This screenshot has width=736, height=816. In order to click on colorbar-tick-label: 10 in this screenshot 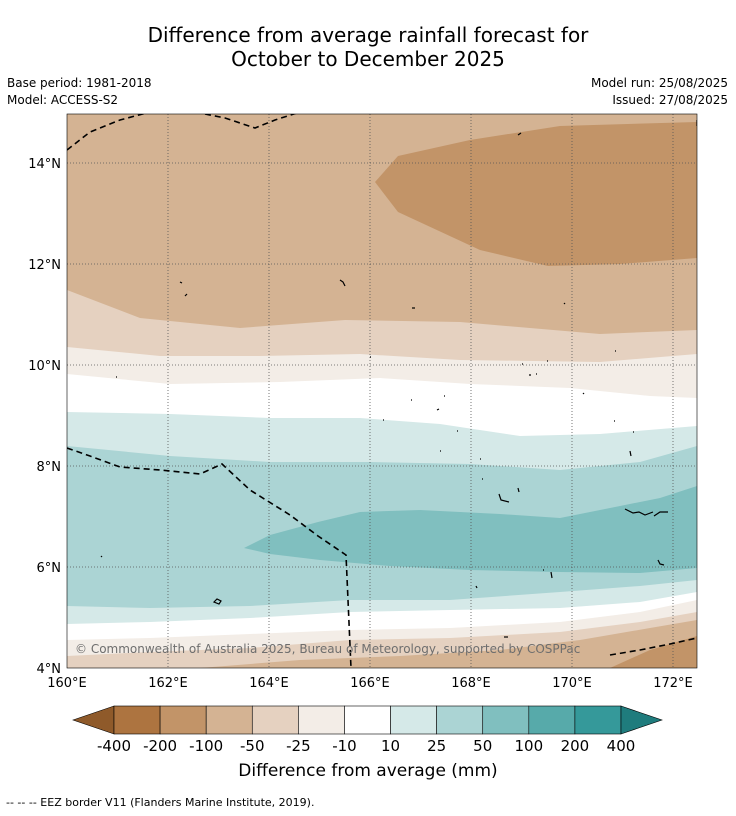, I will do `click(390, 746)`.